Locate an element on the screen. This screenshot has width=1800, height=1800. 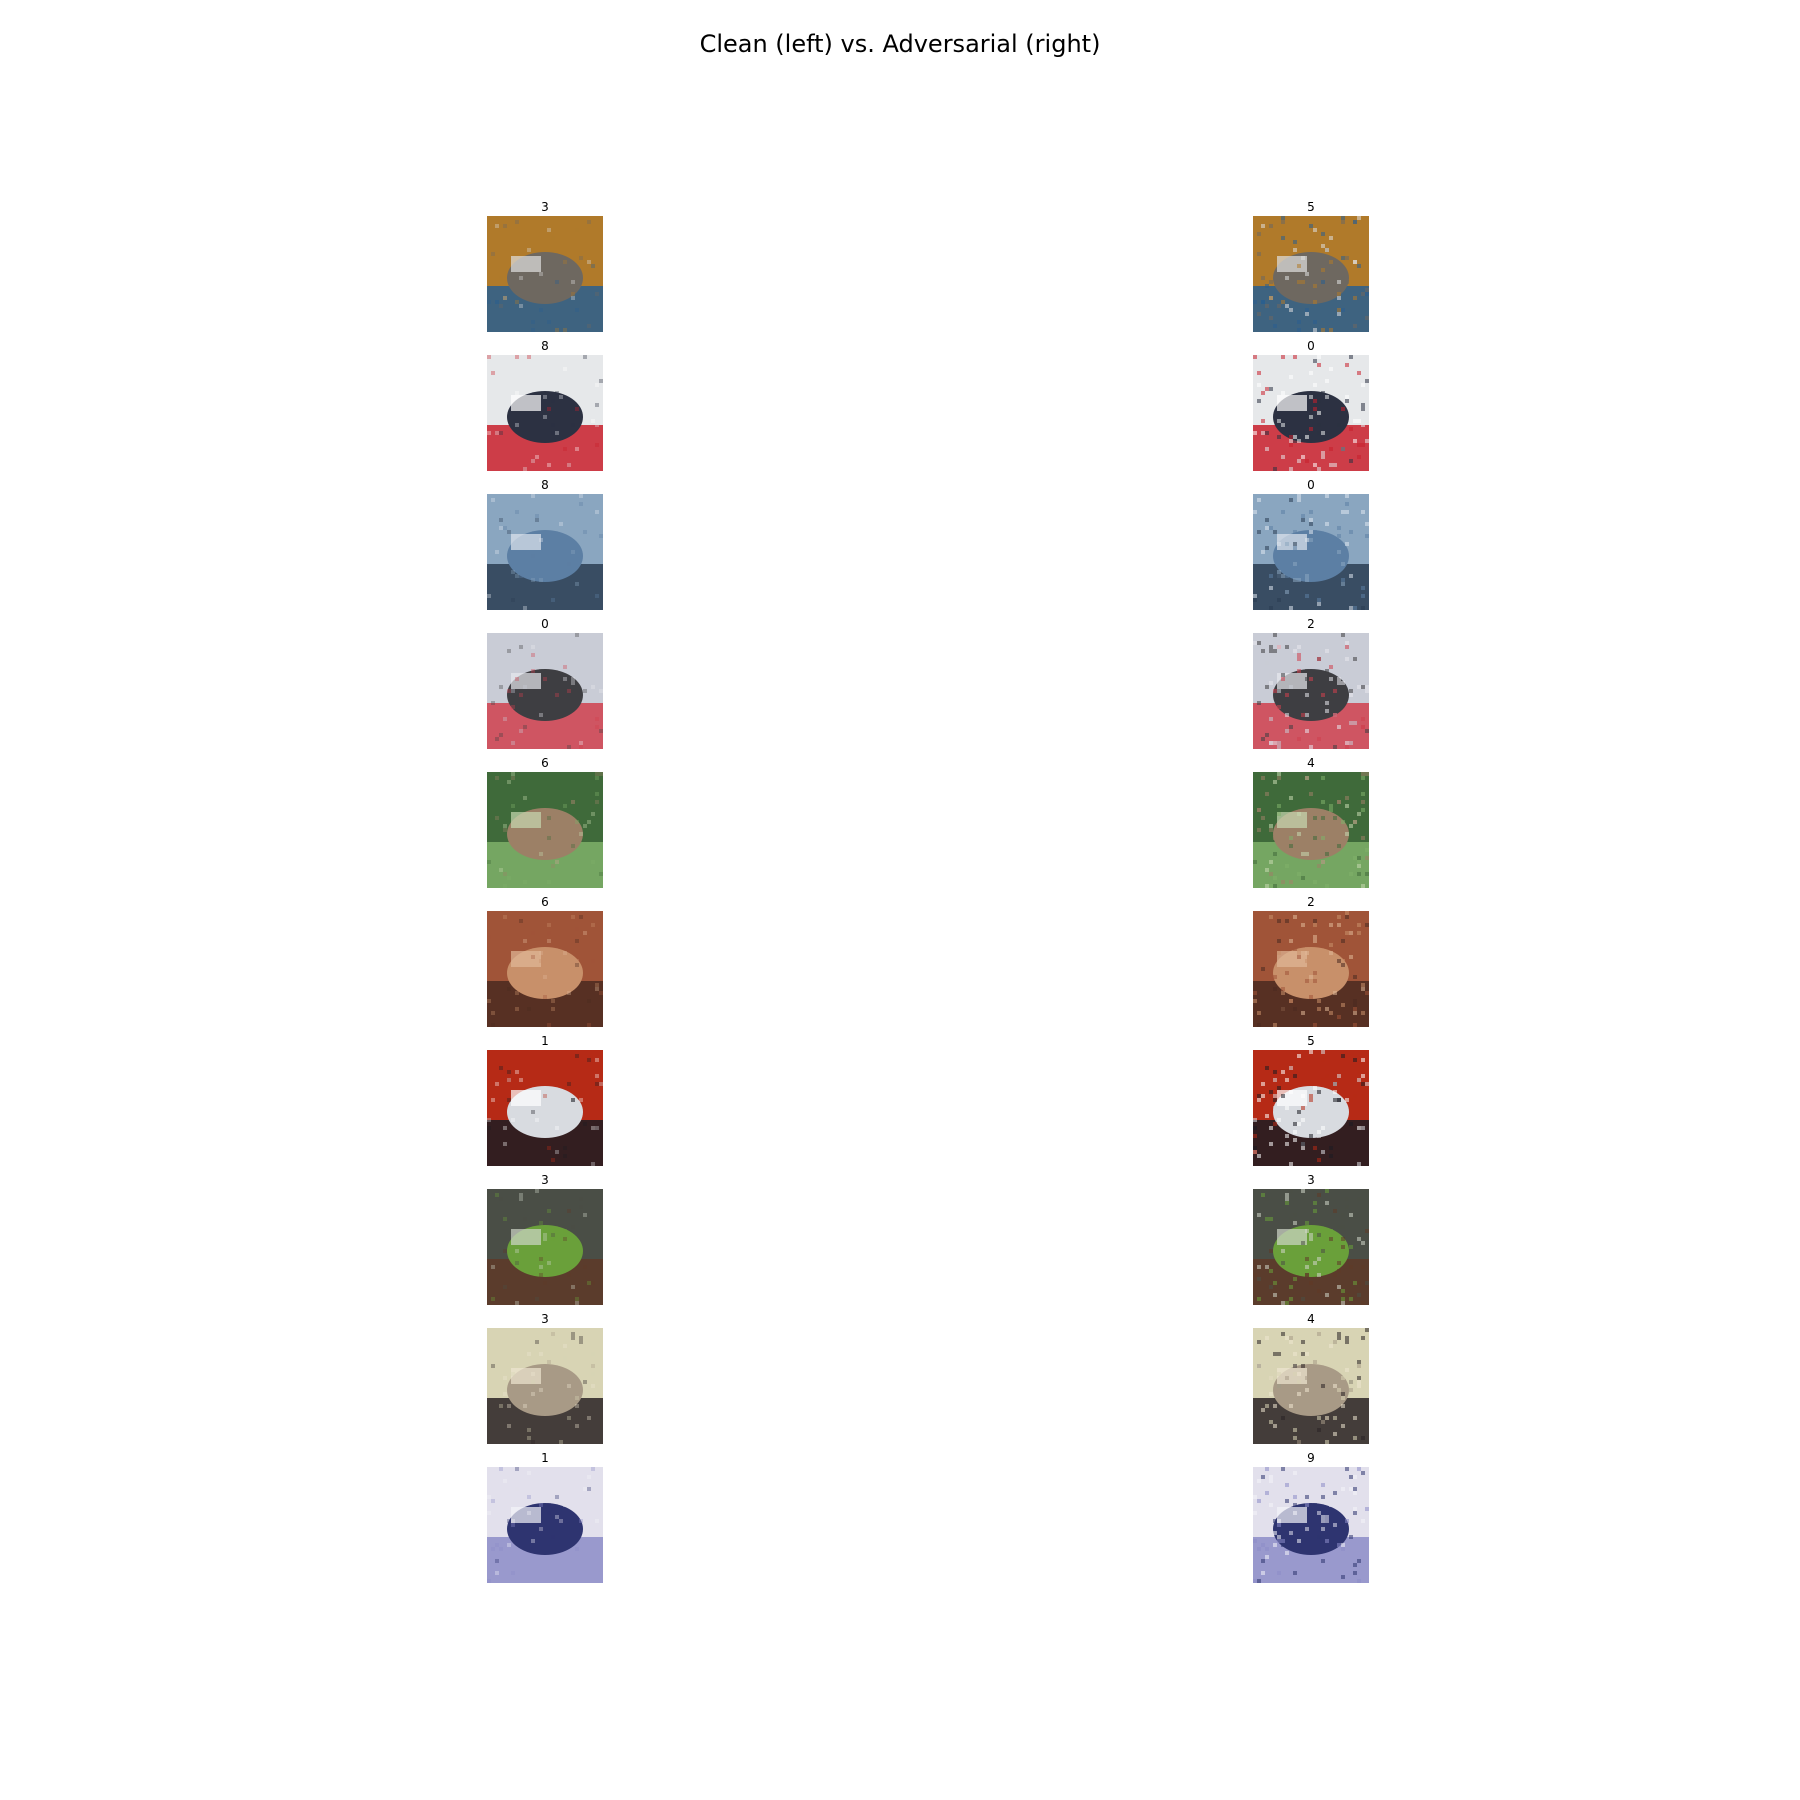
adversarial-image-cell: 3 is located at coordinates (1311, 1239).